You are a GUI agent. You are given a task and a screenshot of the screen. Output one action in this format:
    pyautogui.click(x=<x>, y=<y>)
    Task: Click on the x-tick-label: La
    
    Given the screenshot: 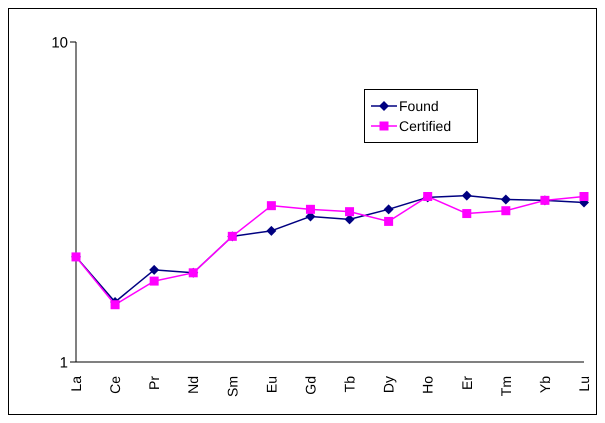 What is the action you would take?
    pyautogui.click(x=76, y=384)
    